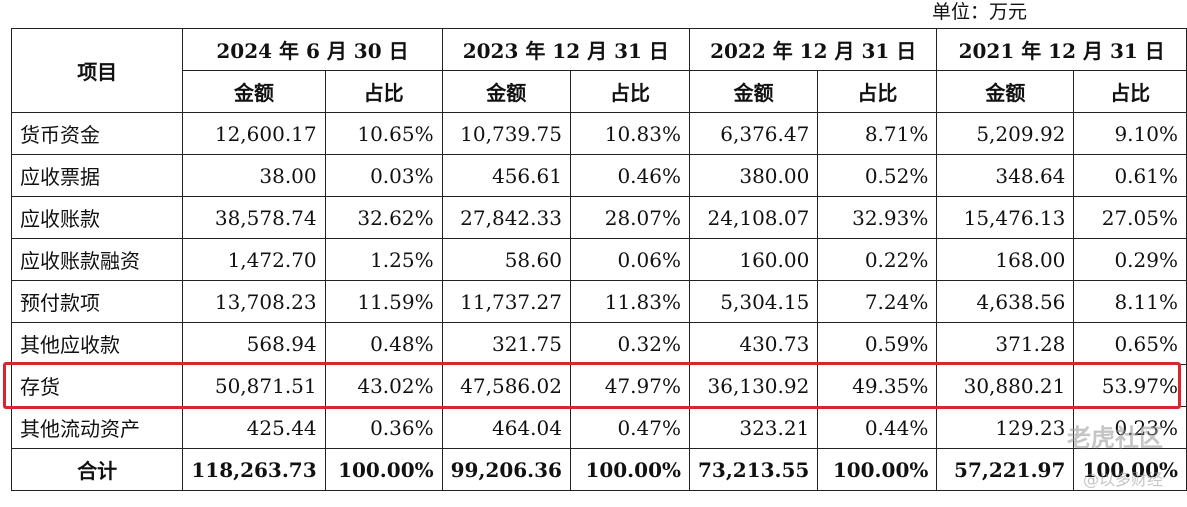 This screenshot has height=507, width=1187. I want to click on amount-cell: 30,880.21, so click(1005, 385).